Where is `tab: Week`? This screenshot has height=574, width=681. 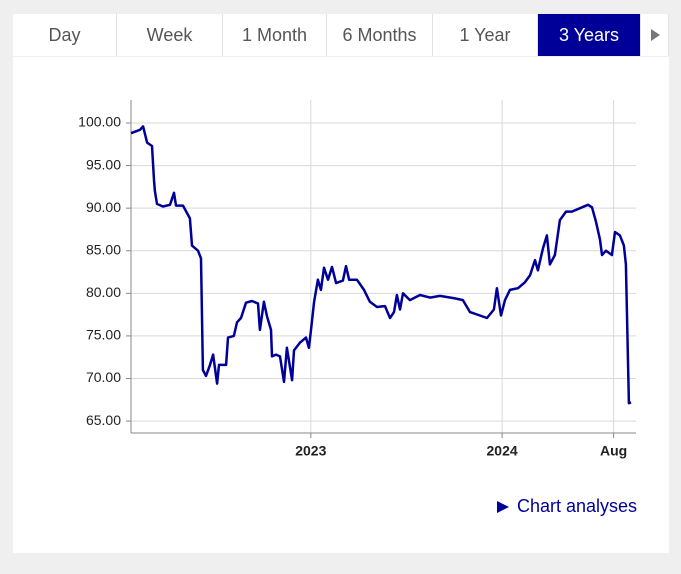 tab: Week is located at coordinates (170, 35).